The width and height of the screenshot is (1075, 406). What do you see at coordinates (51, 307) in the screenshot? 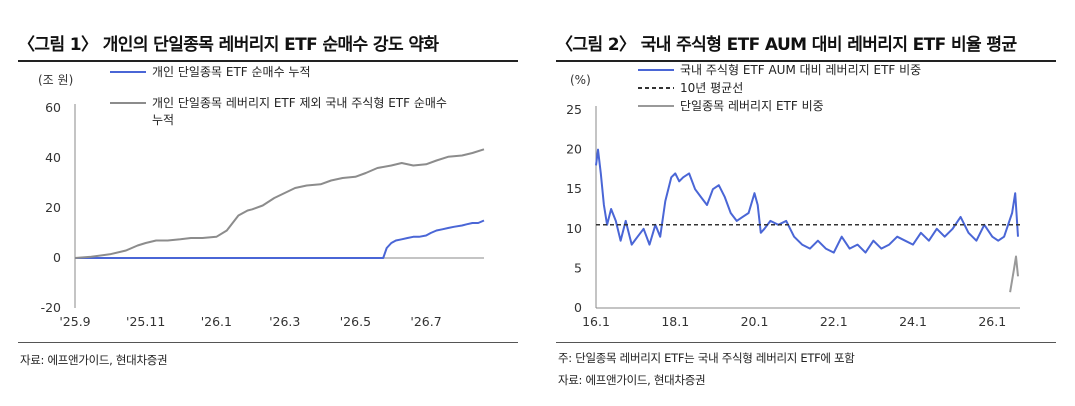
I see `y-tick-label: -20` at bounding box center [51, 307].